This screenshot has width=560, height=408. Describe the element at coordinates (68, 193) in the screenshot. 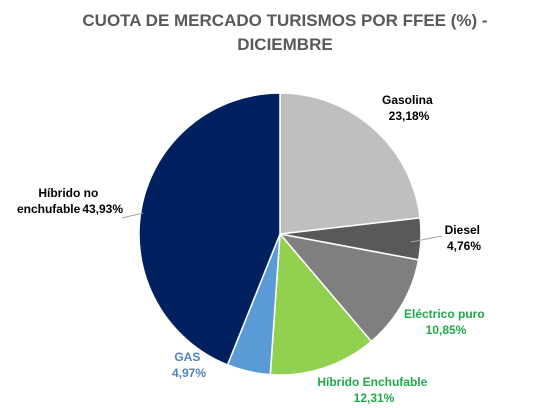

I see `label-hibrido-no-enchufable-line-1: Híbrido no` at that location.